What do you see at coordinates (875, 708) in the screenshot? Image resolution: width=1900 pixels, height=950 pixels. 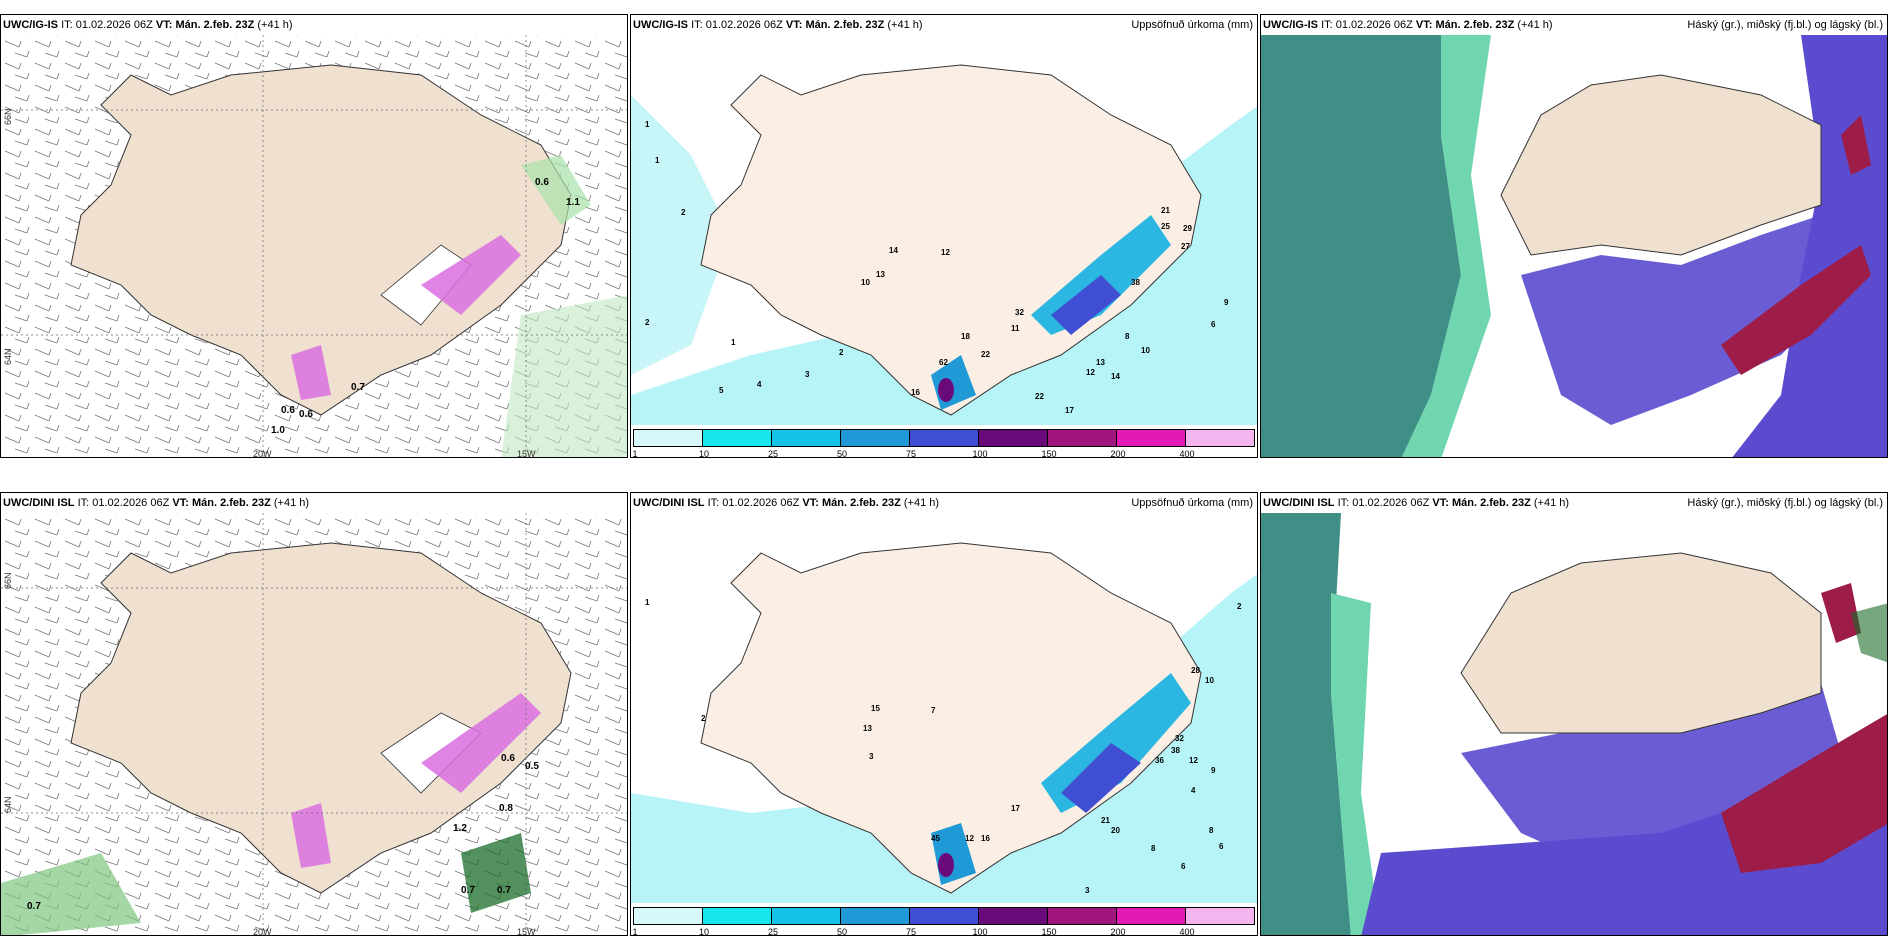 I see `svg-text: 15` at bounding box center [875, 708].